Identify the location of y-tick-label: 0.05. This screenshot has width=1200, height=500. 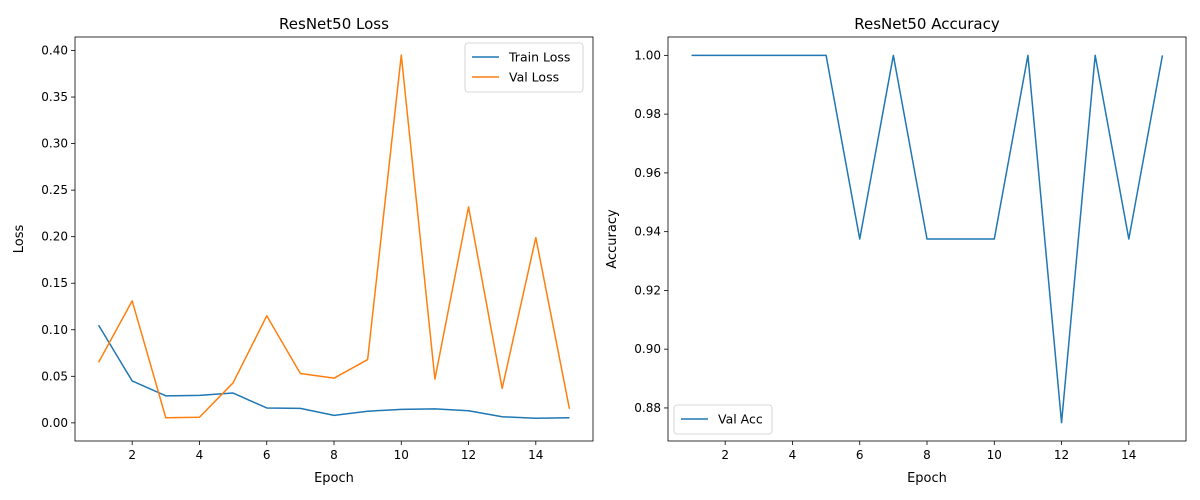
(54, 376).